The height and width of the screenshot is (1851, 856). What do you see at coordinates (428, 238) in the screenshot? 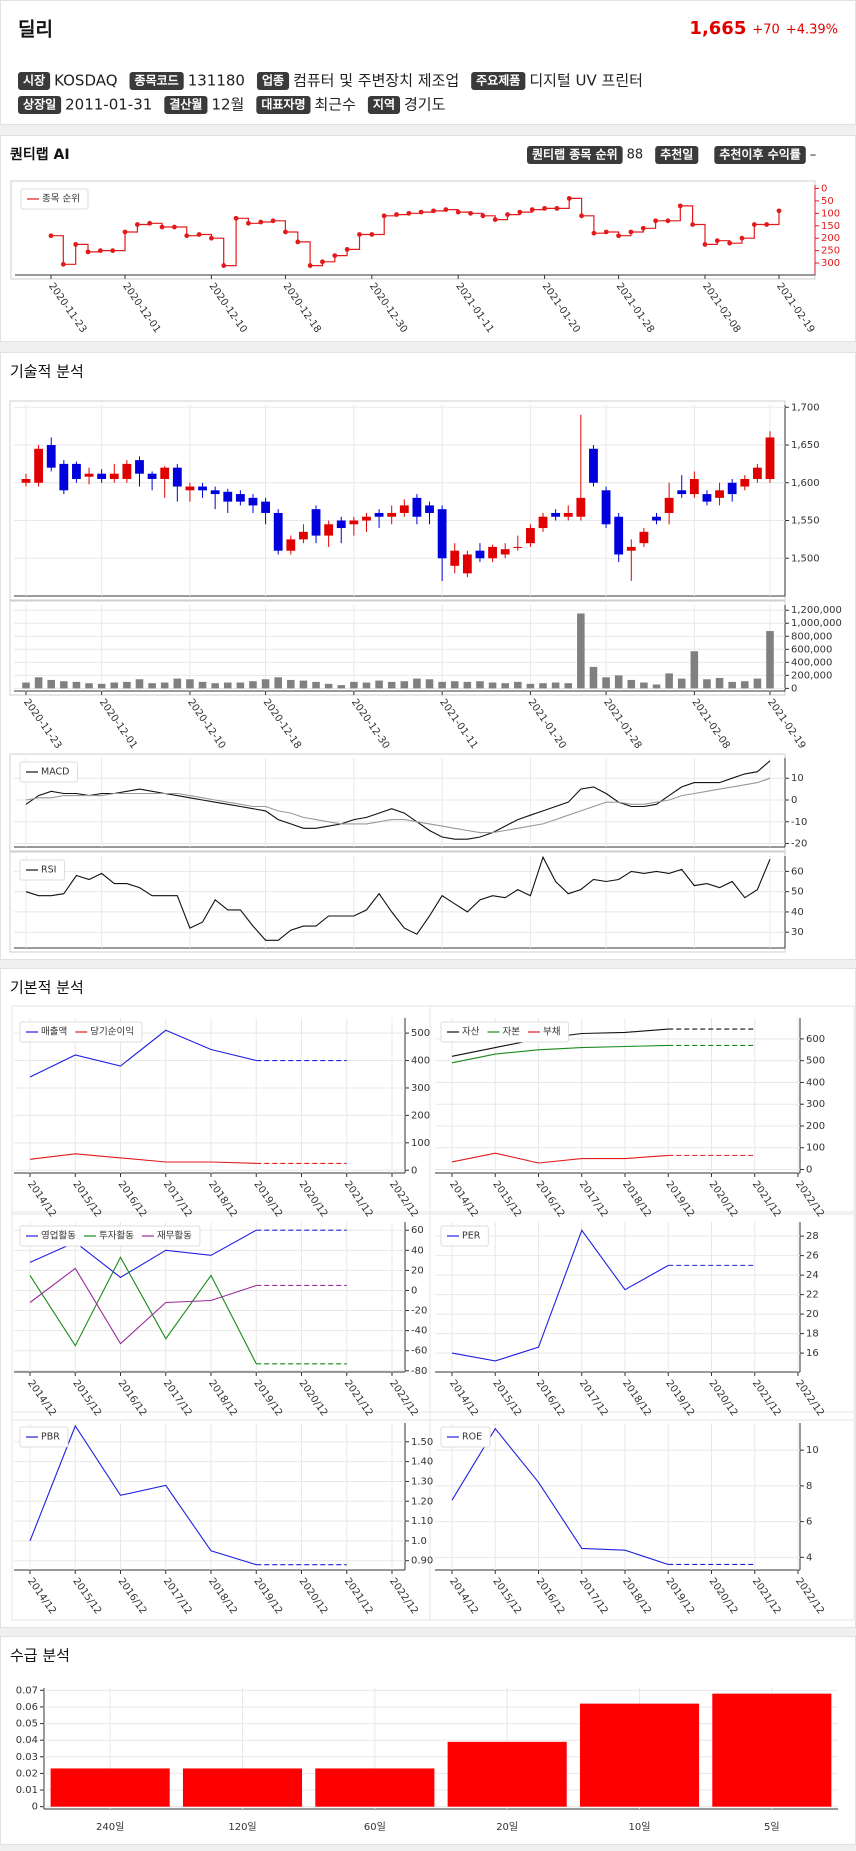
I see `quant-card` at bounding box center [428, 238].